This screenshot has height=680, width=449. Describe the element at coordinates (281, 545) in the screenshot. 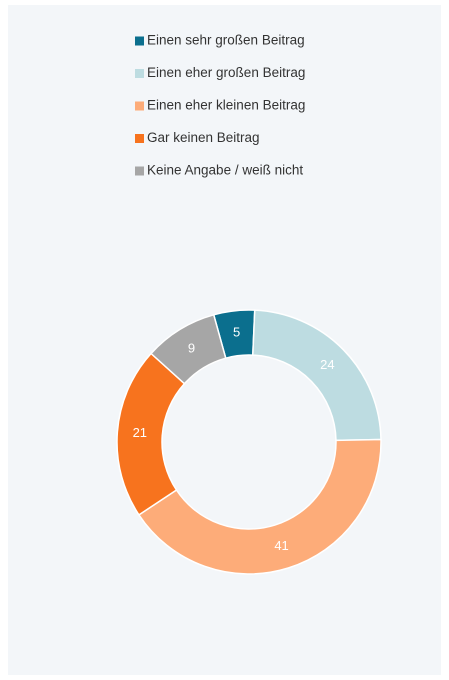

I see `data-label: 41` at that location.